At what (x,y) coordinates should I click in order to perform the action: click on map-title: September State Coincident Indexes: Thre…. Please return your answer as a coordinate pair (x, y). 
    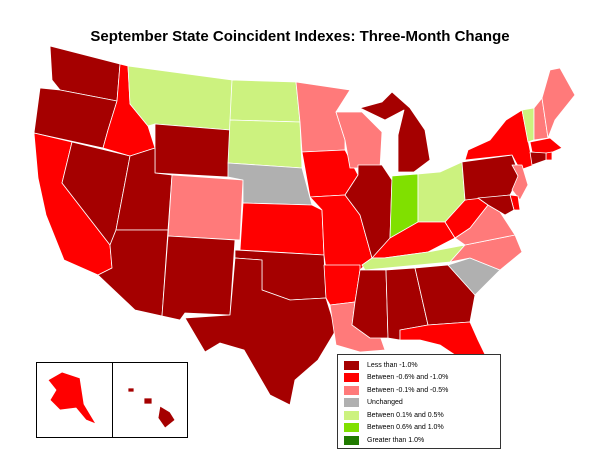
    Looking at the image, I should click on (300, 36).